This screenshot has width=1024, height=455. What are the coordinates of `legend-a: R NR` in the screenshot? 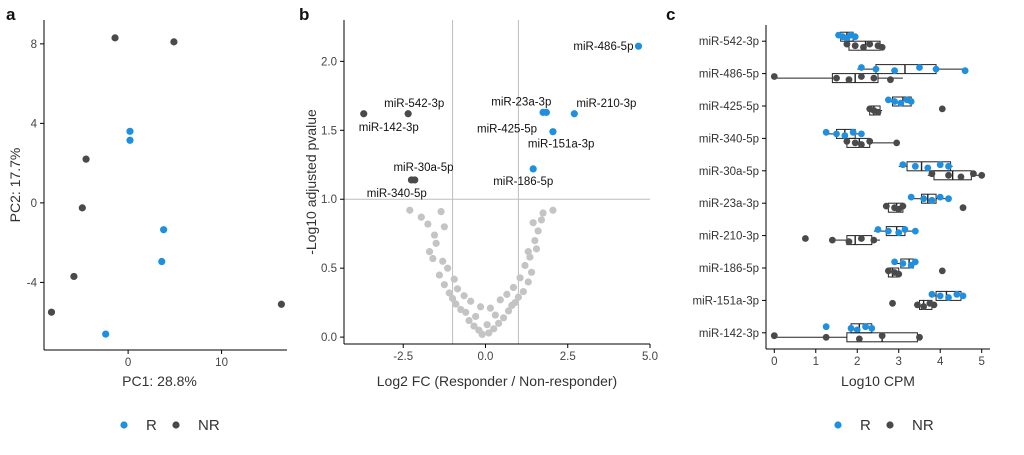 It's located at (170, 425).